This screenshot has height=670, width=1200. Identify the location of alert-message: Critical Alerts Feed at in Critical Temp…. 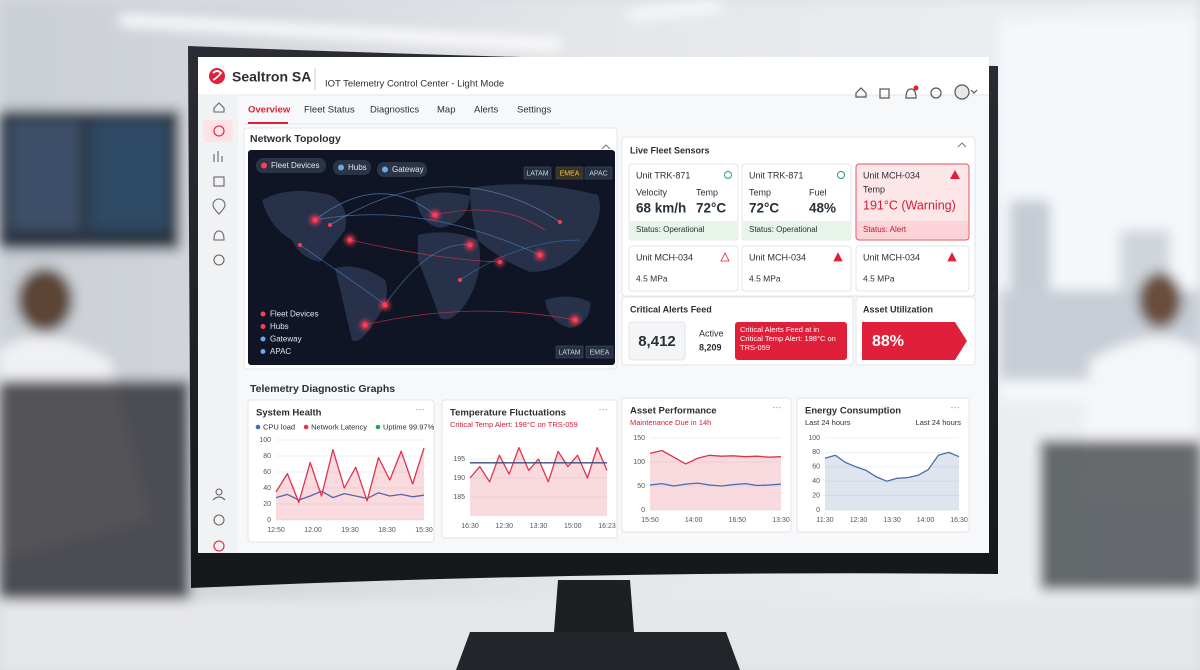
(788, 338).